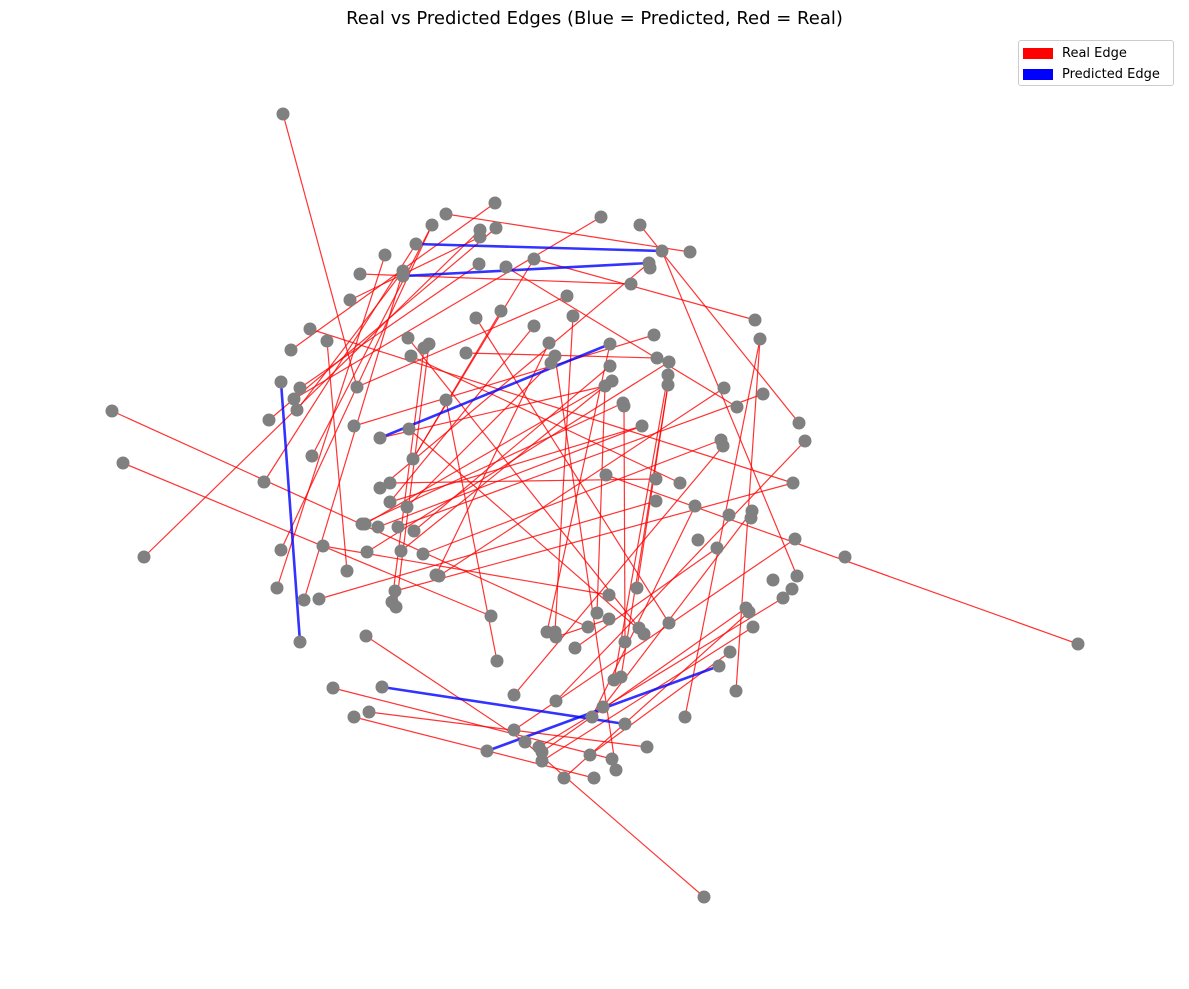 This screenshot has height=989, width=1189. Describe the element at coordinates (1038, 53) in the screenshot. I see `legend-swatch-real` at that location.